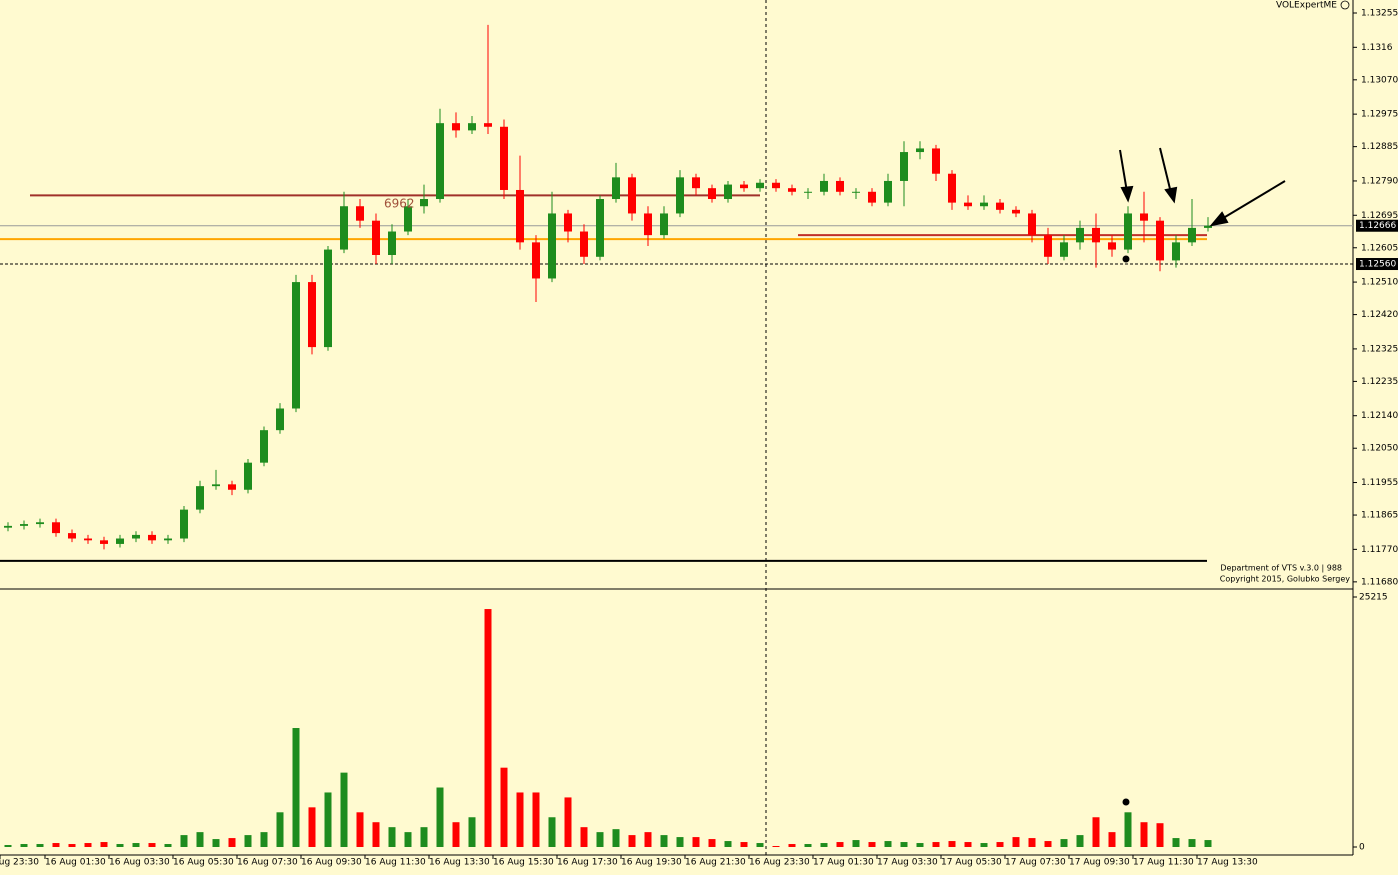 Image resolution: width=1398 pixels, height=875 pixels. What do you see at coordinates (907, 863) in the screenshot?
I see `x-tick-label: 17 Aug 03:30` at bounding box center [907, 863].